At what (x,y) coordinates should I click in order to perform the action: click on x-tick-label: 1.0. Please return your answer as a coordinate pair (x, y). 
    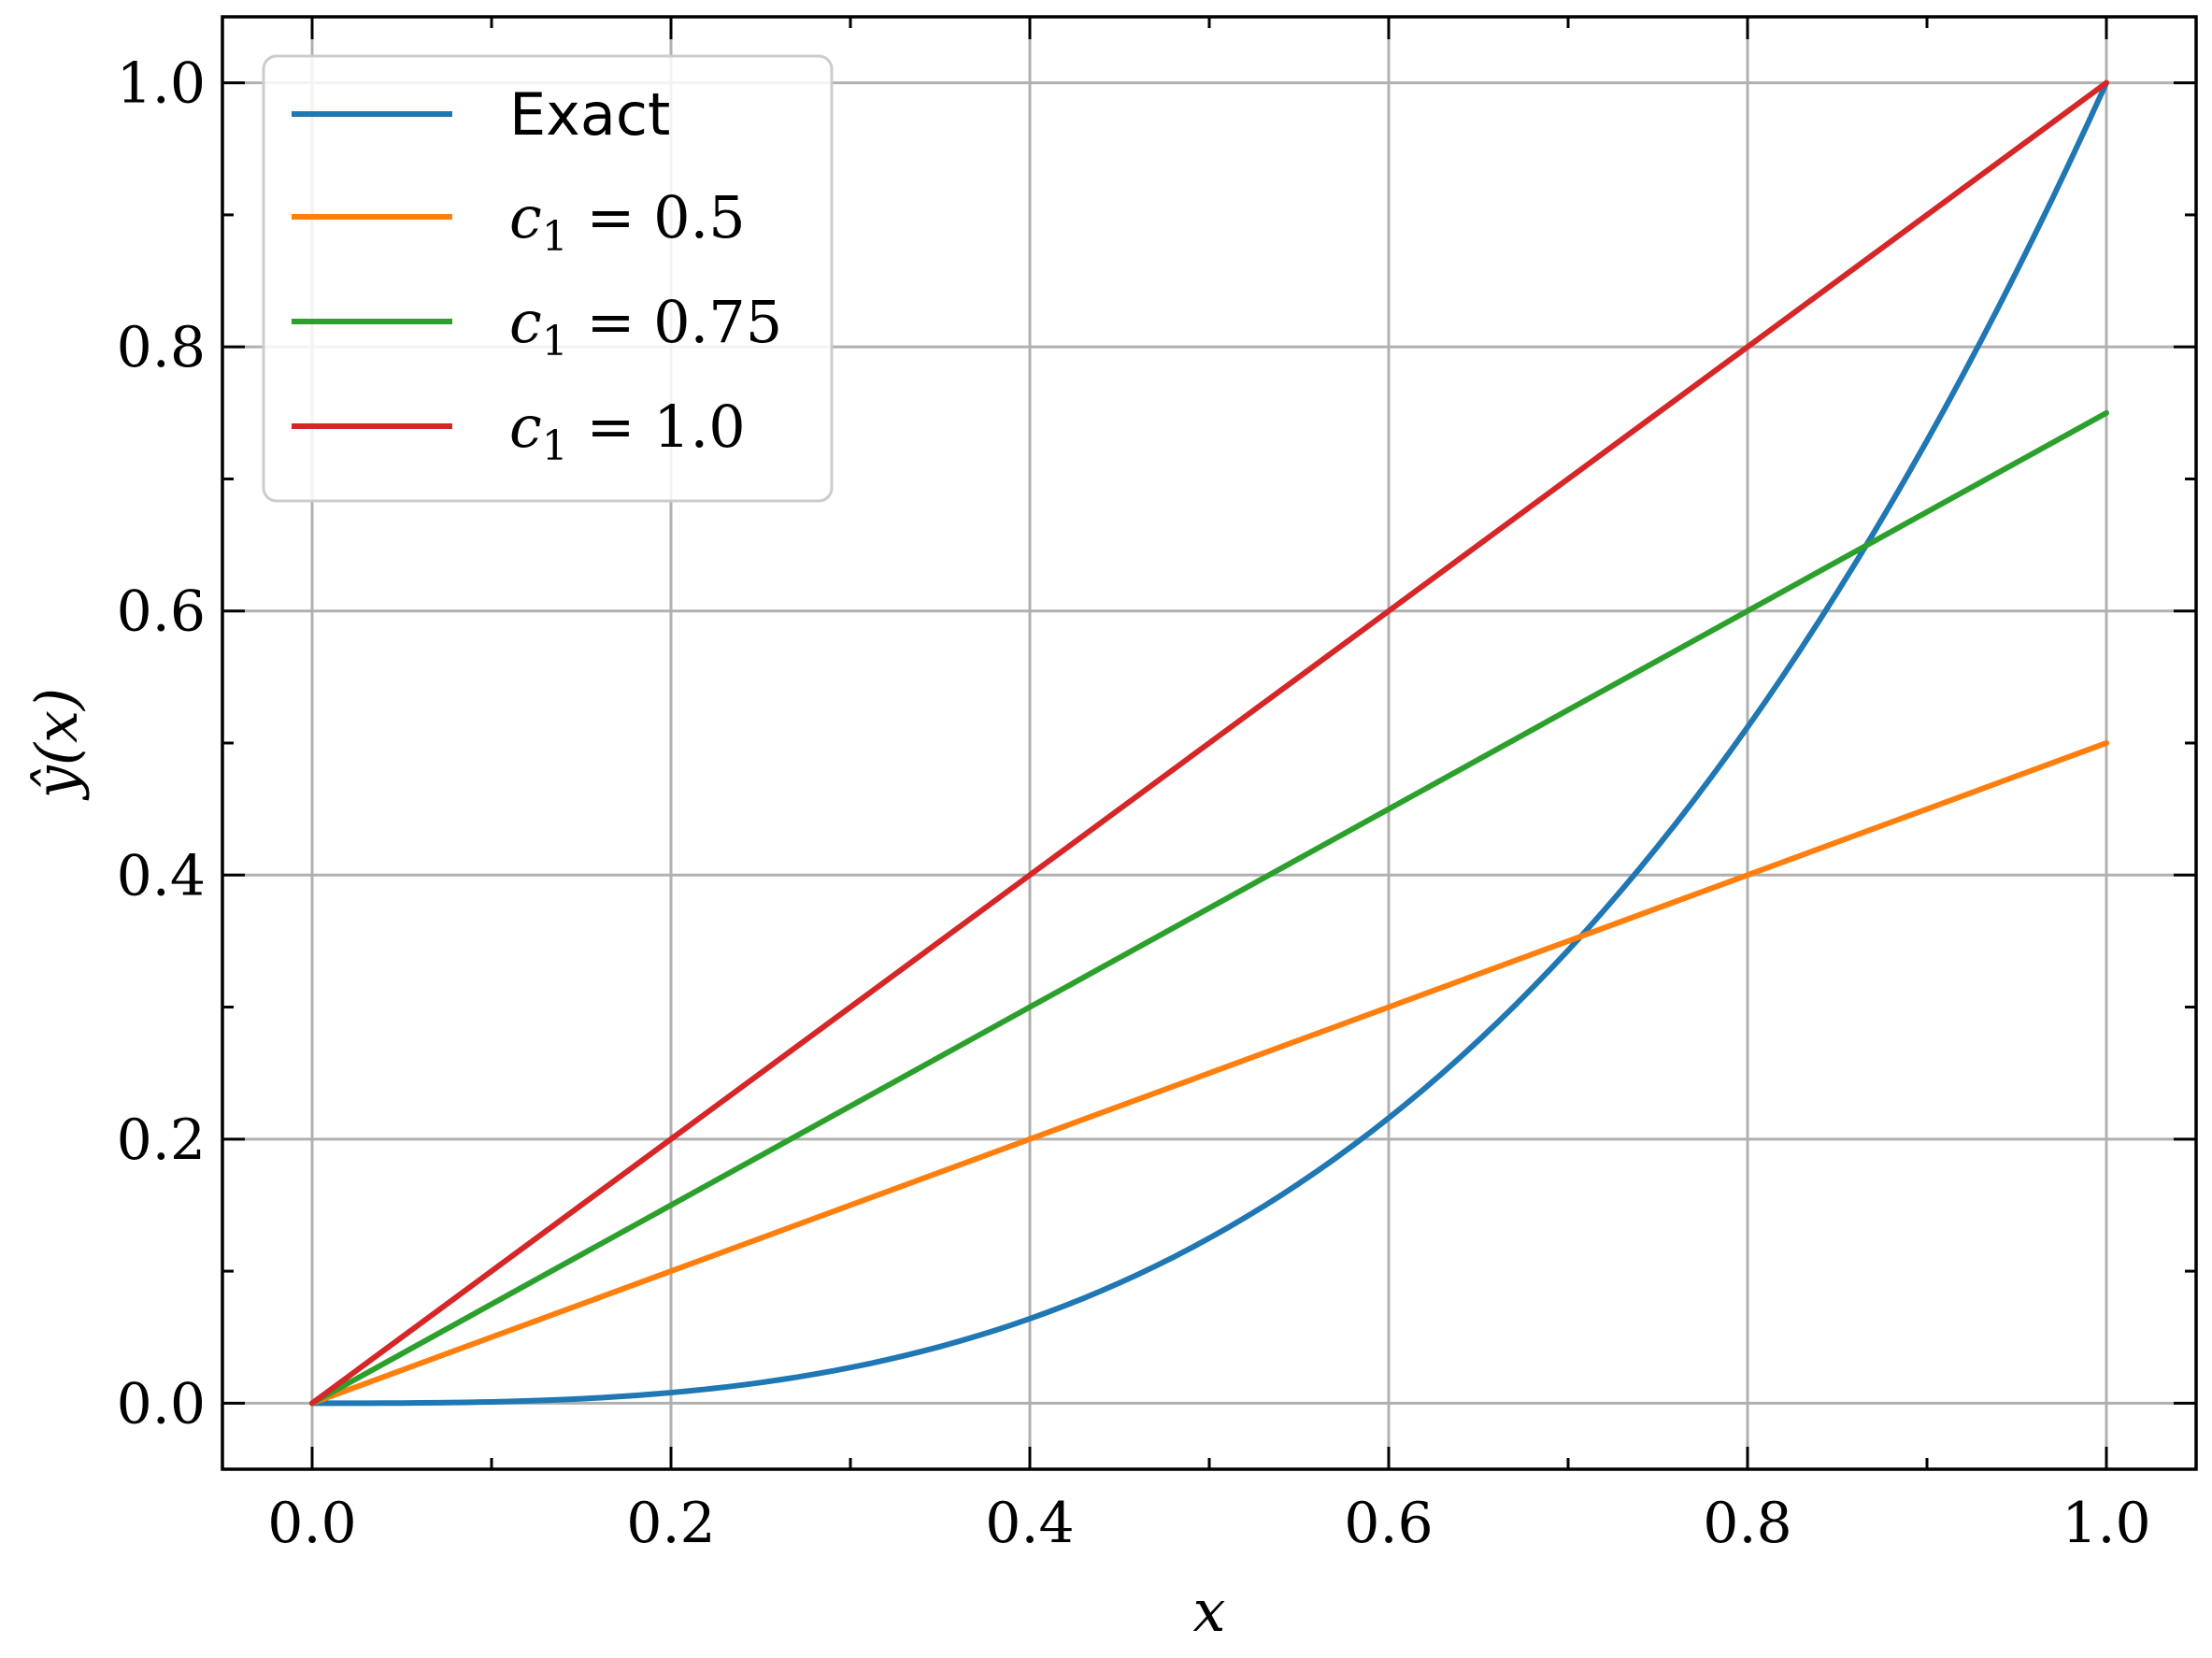
    Looking at the image, I should click on (2106, 1523).